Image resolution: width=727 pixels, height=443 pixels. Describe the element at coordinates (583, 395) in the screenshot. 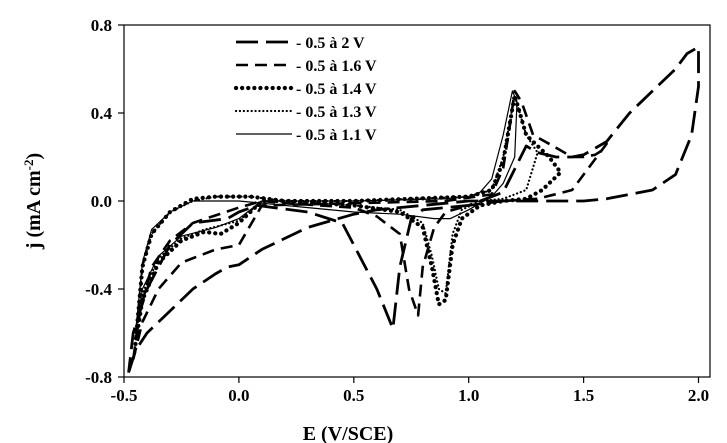

I see `x-tick-label: 1.5` at that location.